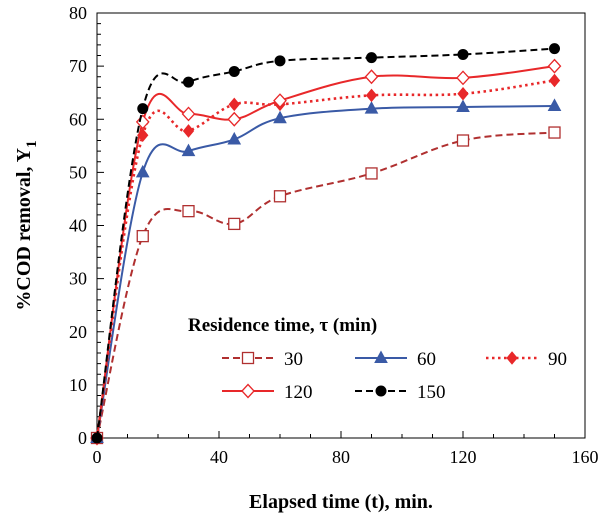  What do you see at coordinates (463, 457) in the screenshot?
I see `x-tick-label: 120` at bounding box center [463, 457].